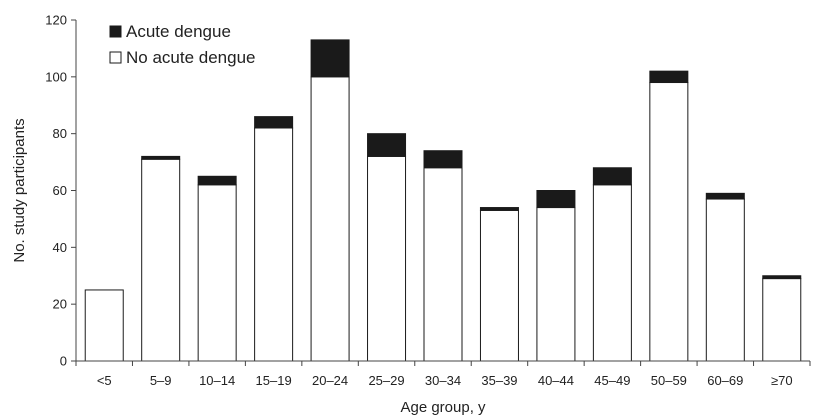  Describe the element at coordinates (60, 304) in the screenshot. I see `y-tick-label: 20` at that location.